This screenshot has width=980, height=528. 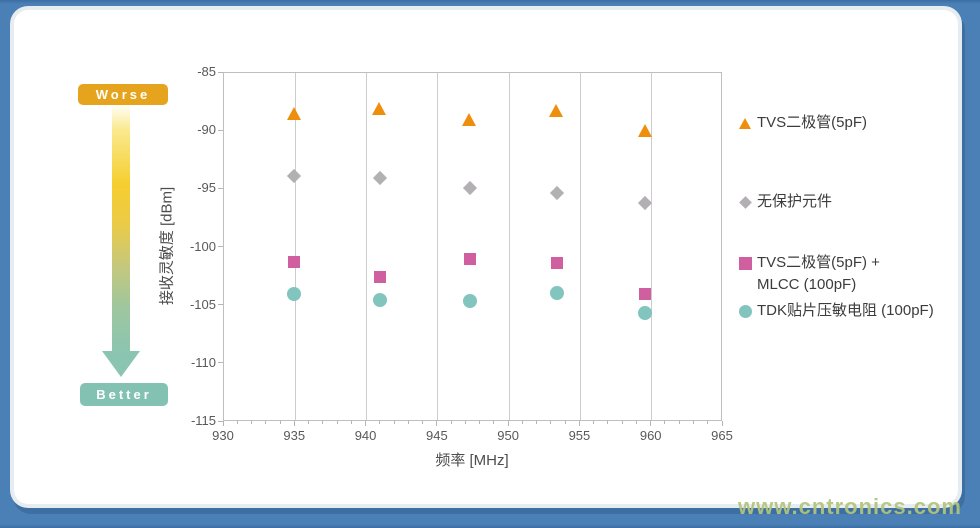 I want to click on y-tick-label--100: -100, so click(x=202, y=246).